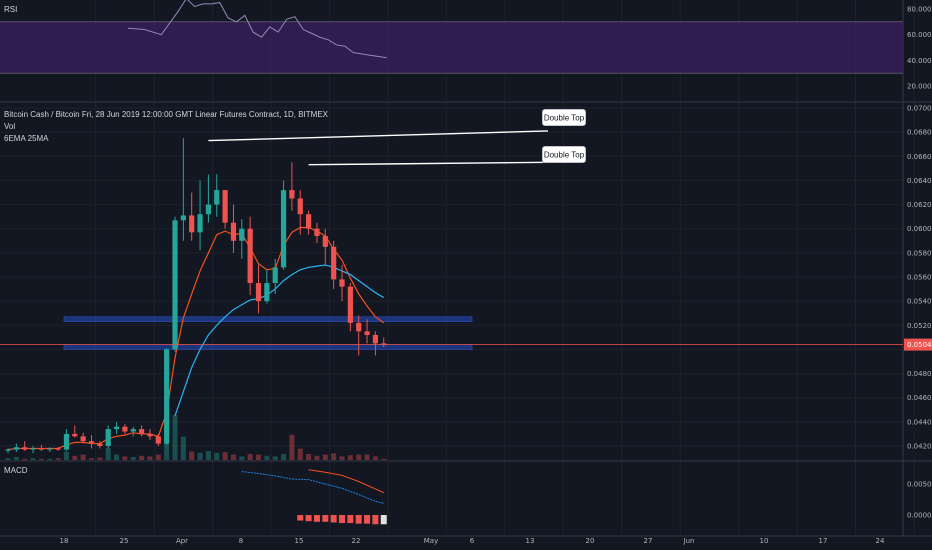 This screenshot has width=932, height=550. I want to click on price-tick-label: 0.0580, so click(919, 253).